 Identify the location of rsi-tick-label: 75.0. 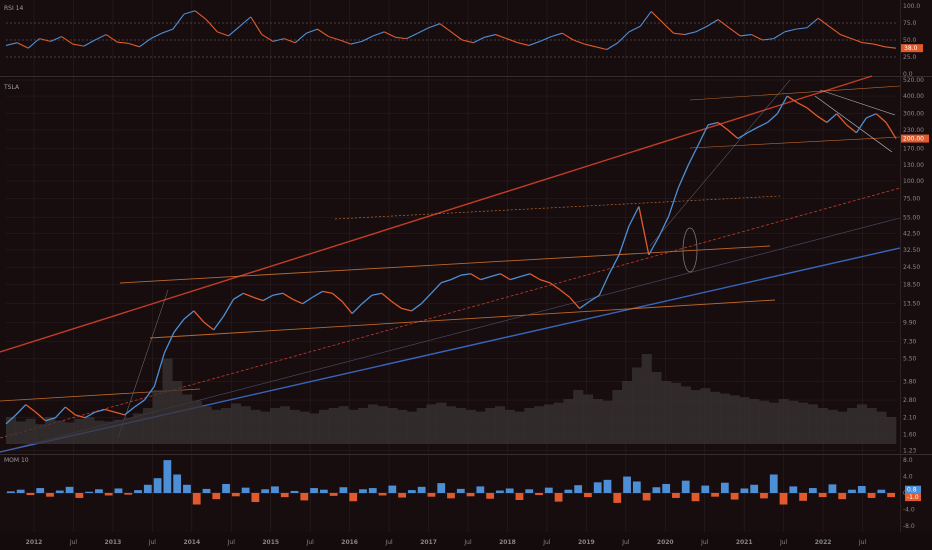
(910, 23).